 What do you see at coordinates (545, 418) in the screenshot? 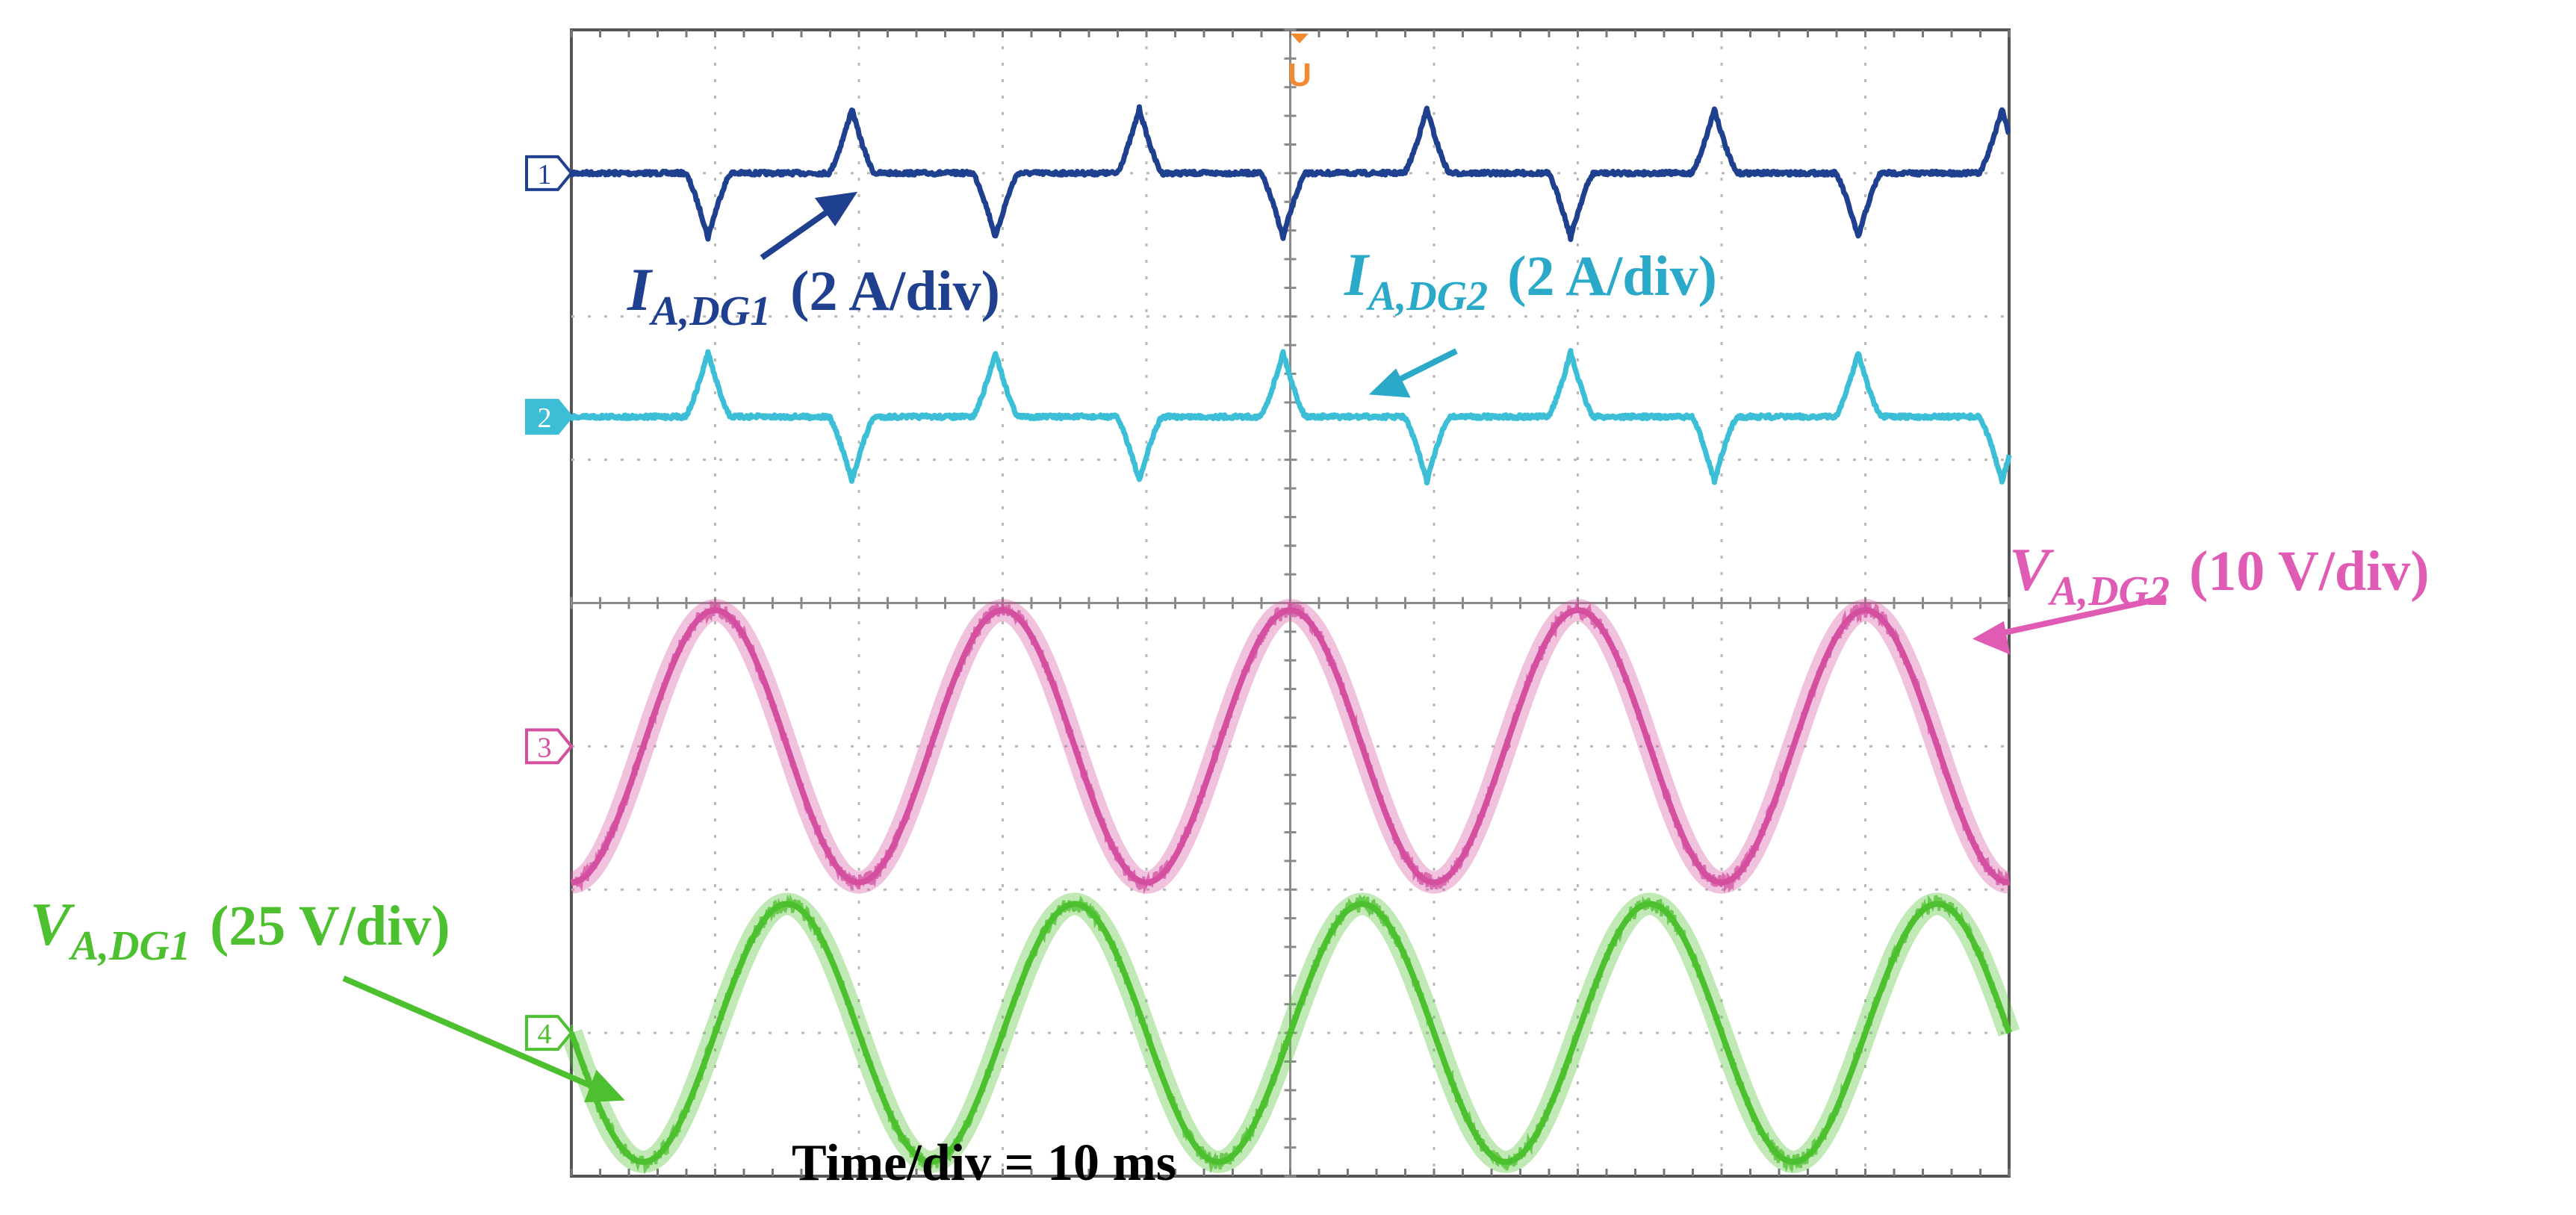
I see `channel-marker-number: 2` at bounding box center [545, 418].